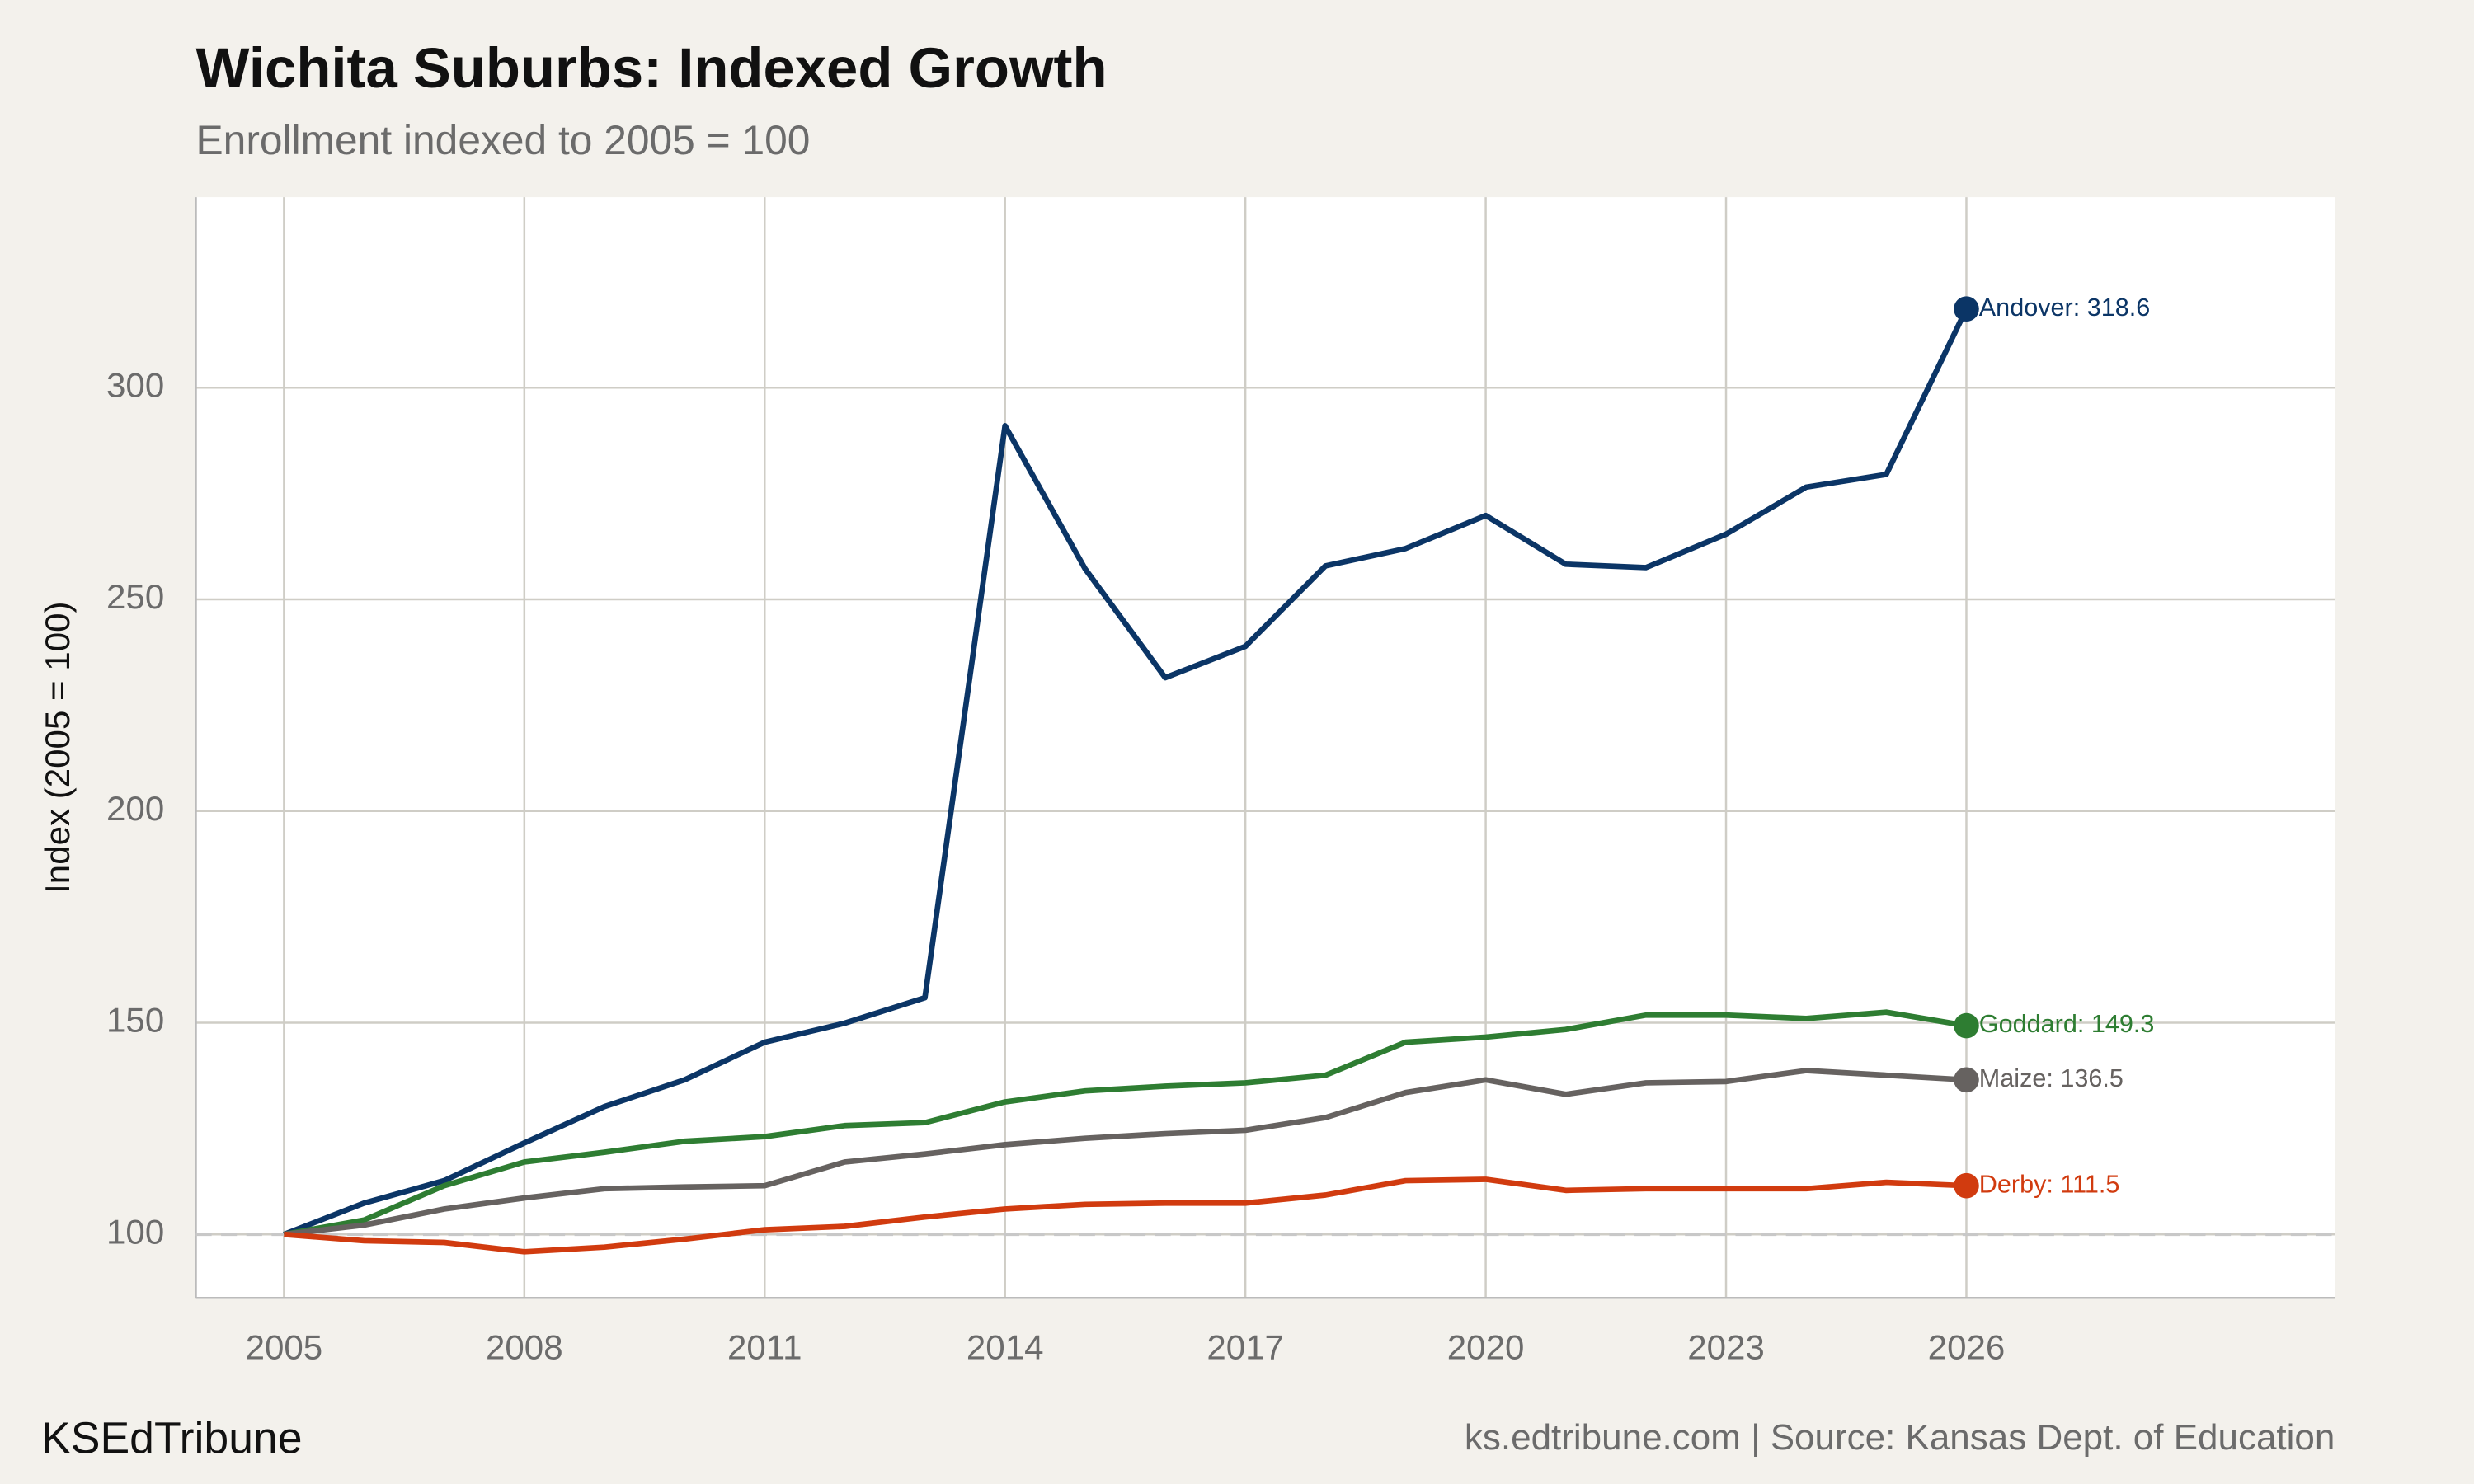  I want to click on y-tick-label: 200, so click(135, 808).